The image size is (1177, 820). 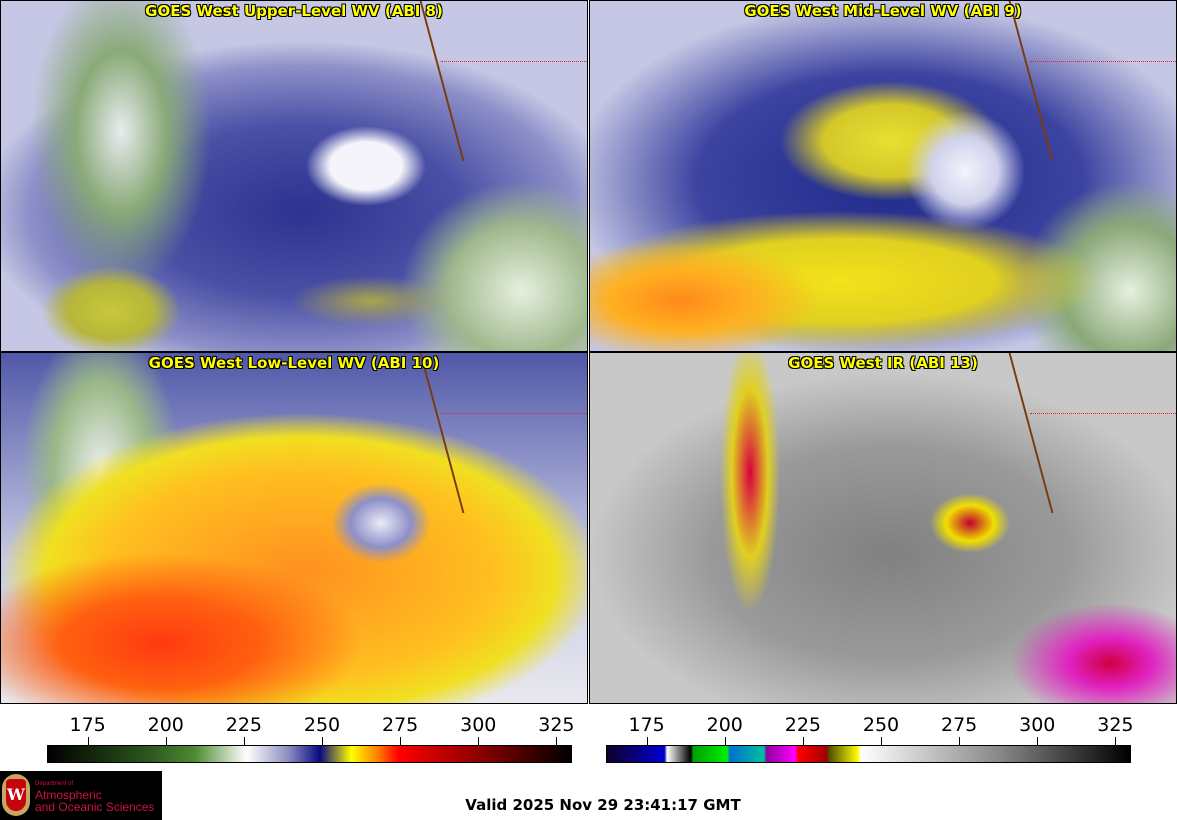 What do you see at coordinates (294, 11) in the screenshot?
I see `panel-title: GOES West Upper-Level WV (ABI 8)` at bounding box center [294, 11].